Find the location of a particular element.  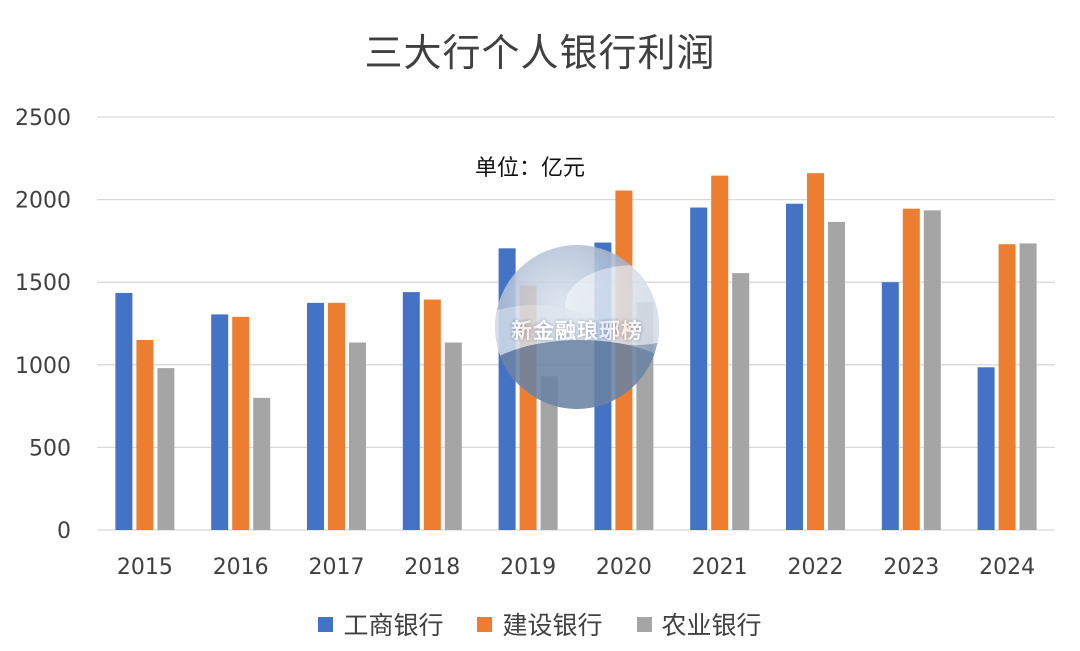

watermark-text: 新金融琅琊榜 is located at coordinates (577, 330).